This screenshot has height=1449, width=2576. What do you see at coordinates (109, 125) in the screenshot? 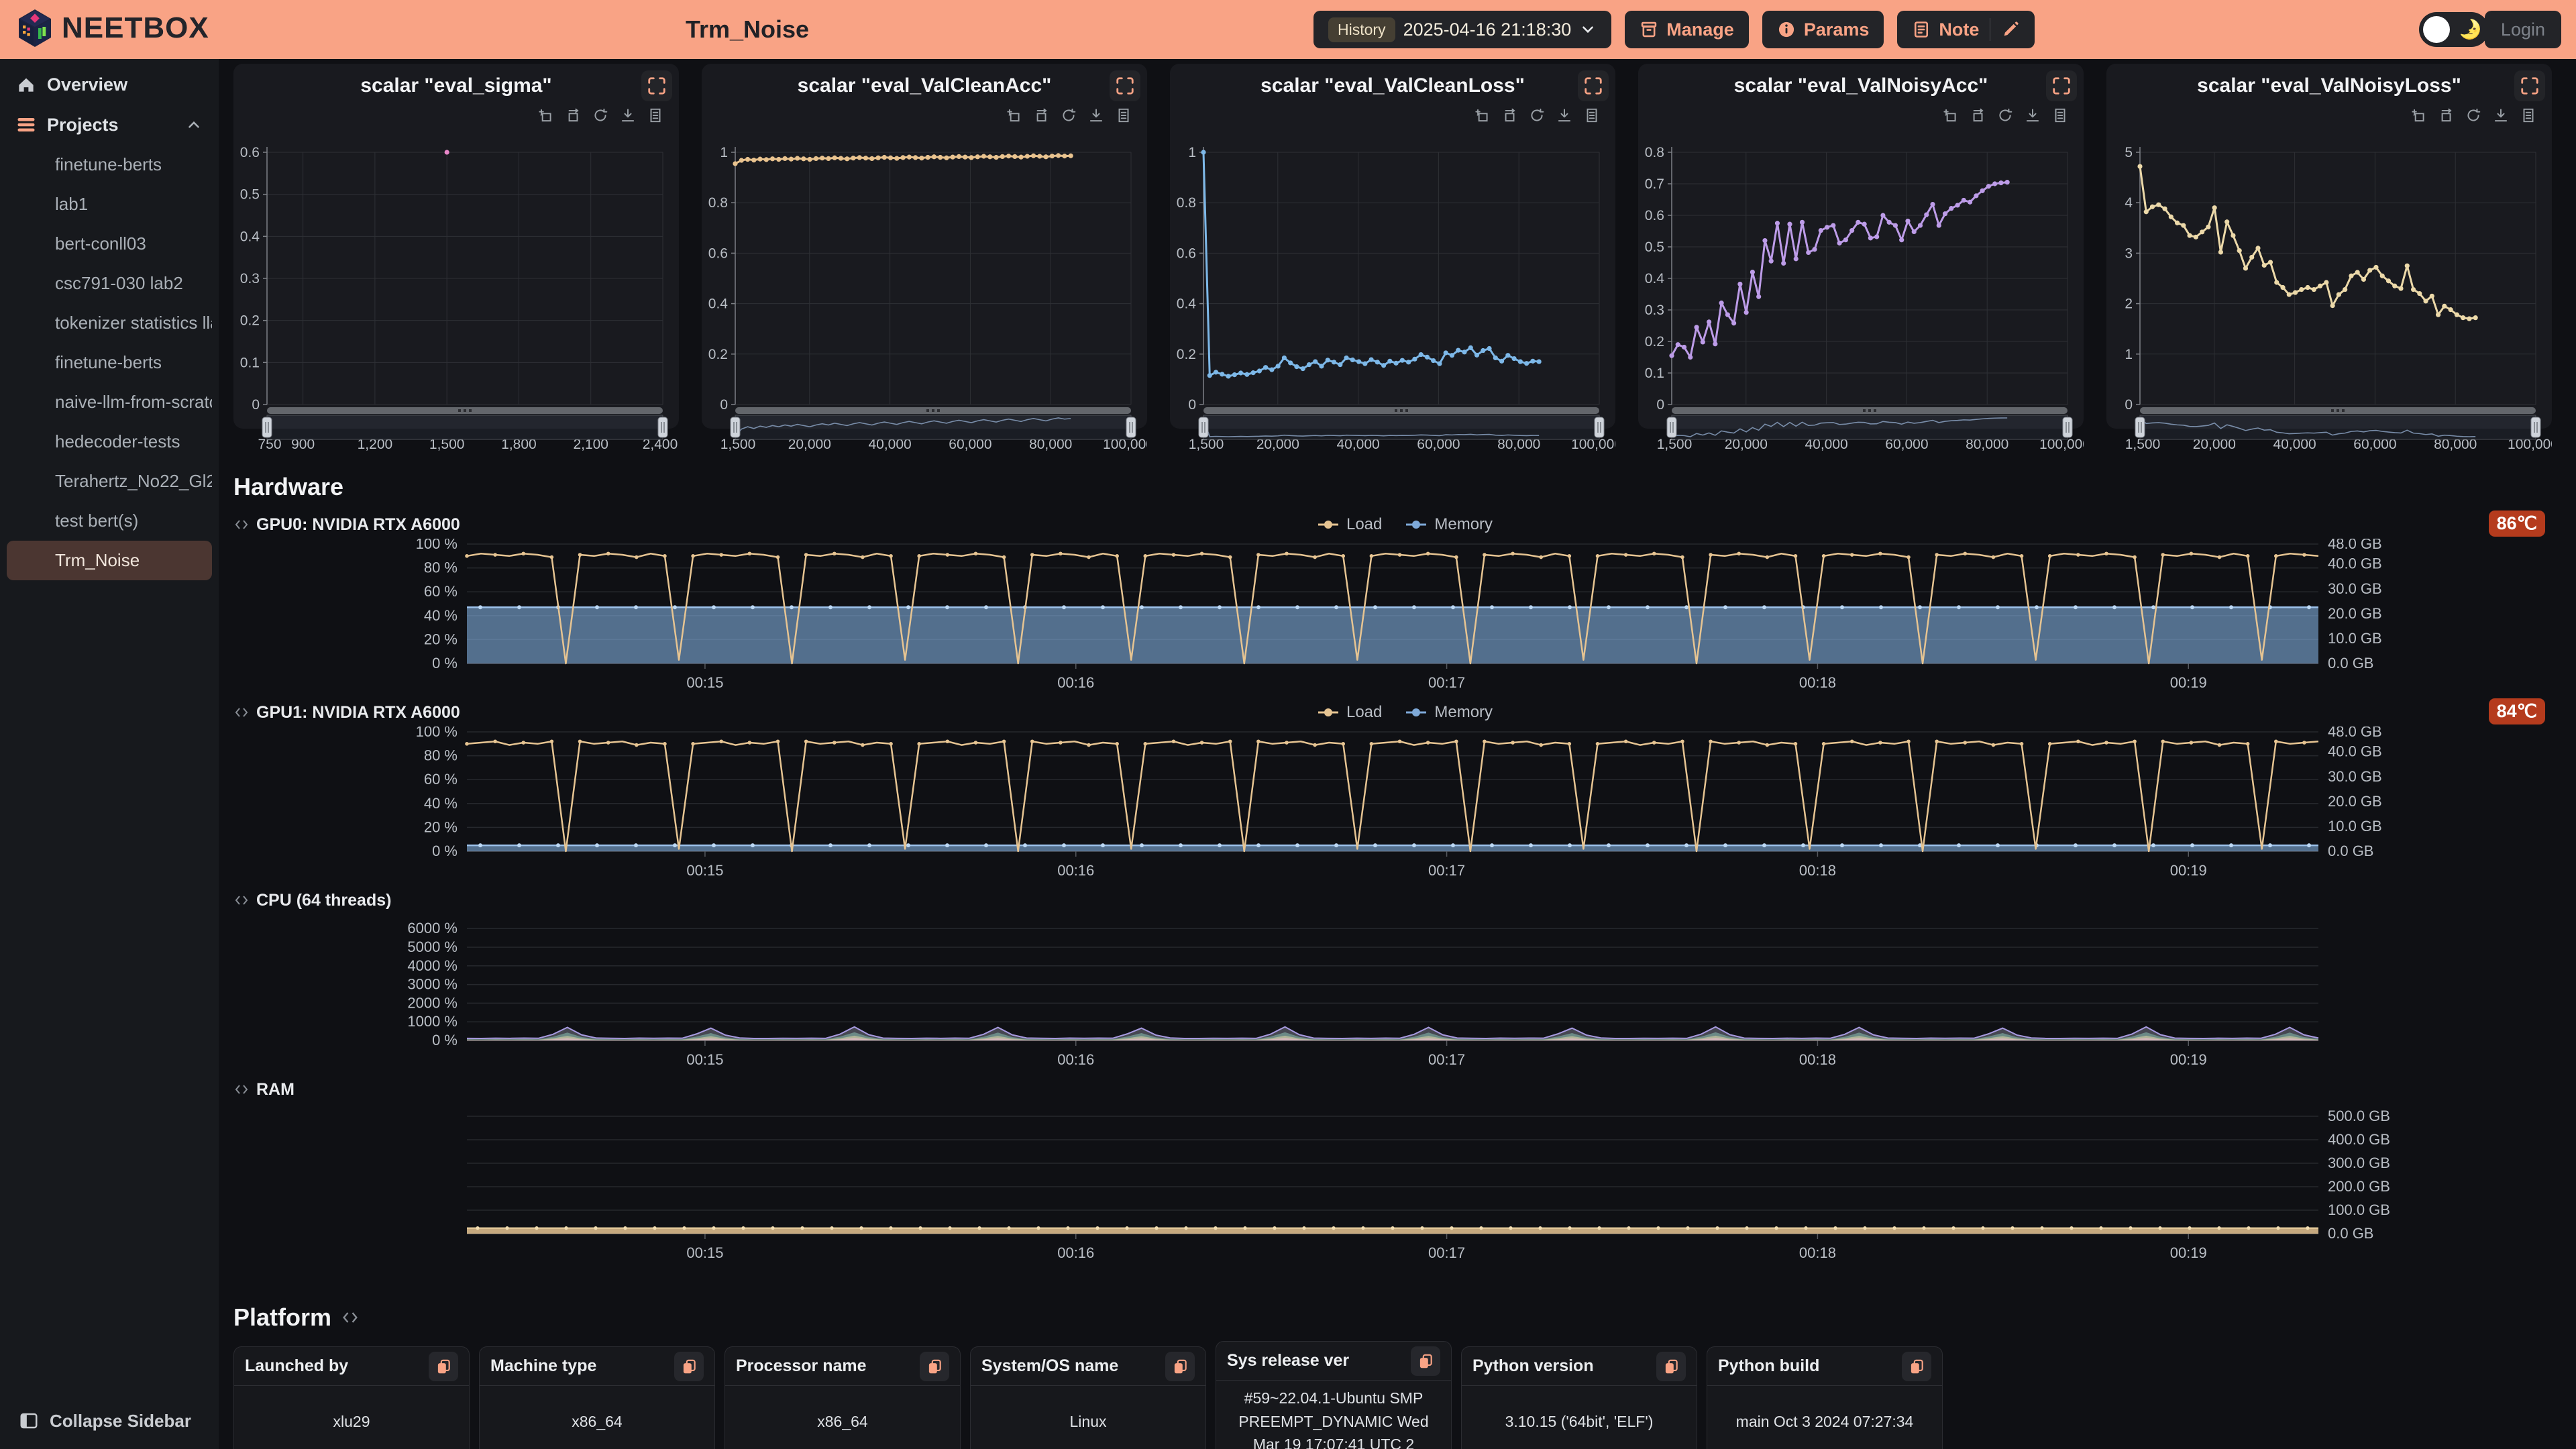
I see `sidebar-item-projects: Projects` at bounding box center [109, 125].